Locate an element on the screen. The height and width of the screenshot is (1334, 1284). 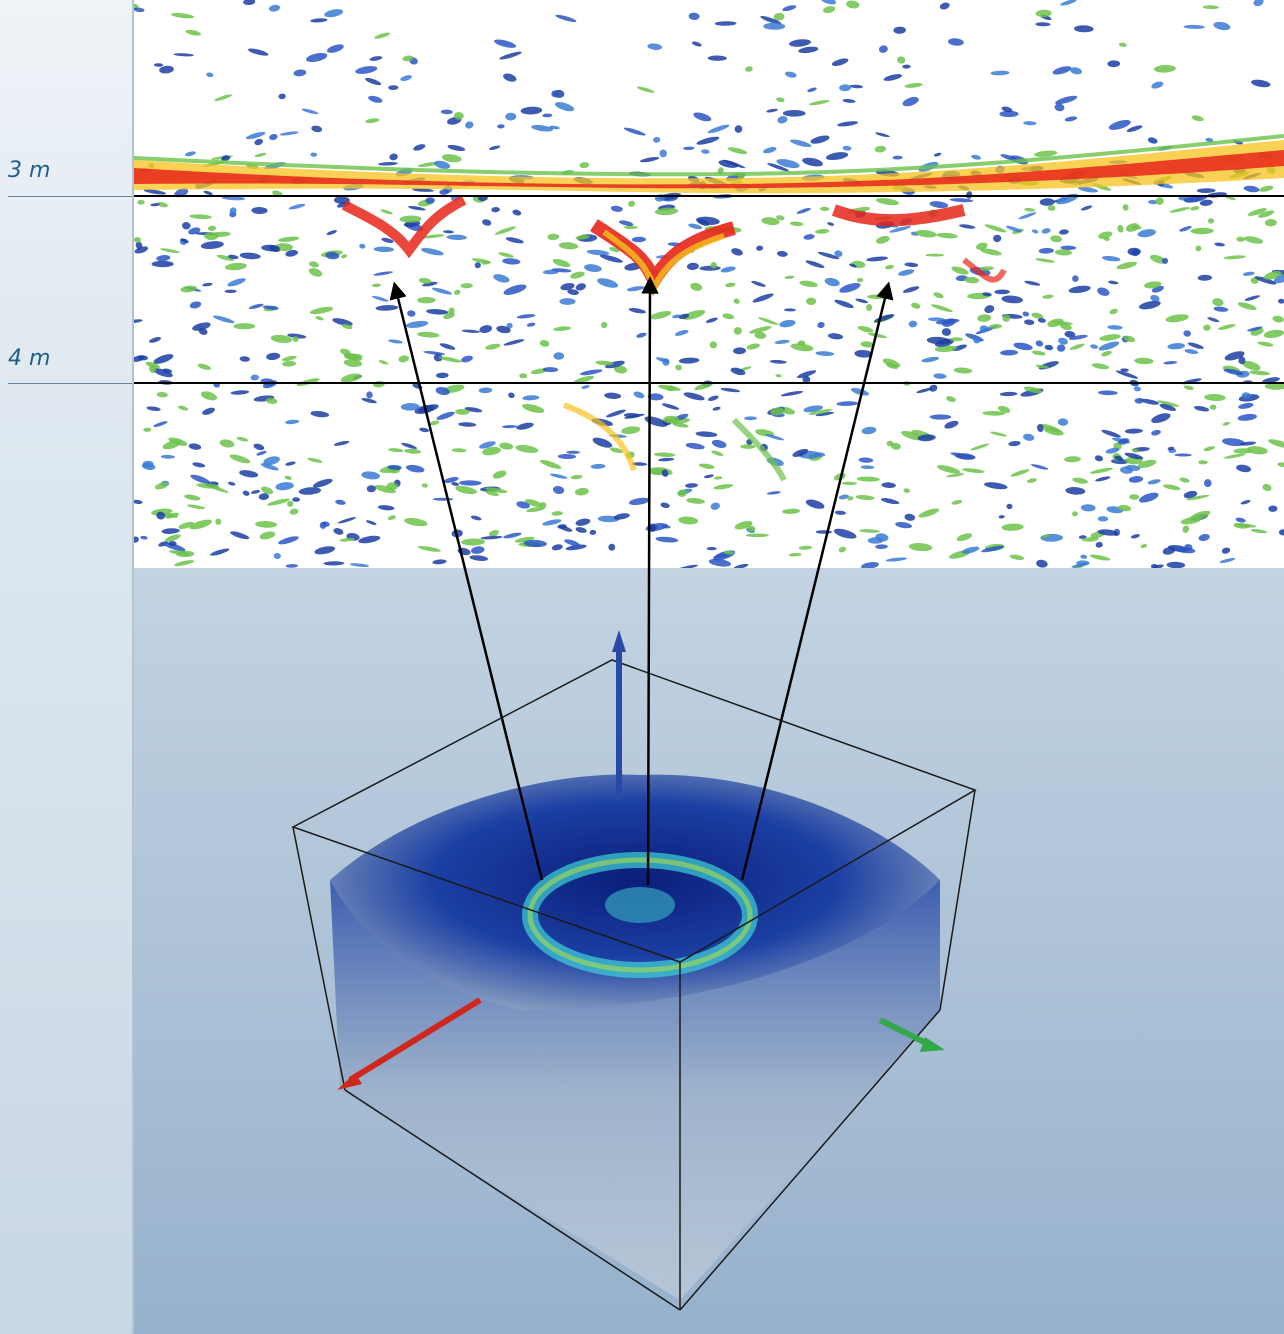
arrow-center is located at coordinates (650, 581).